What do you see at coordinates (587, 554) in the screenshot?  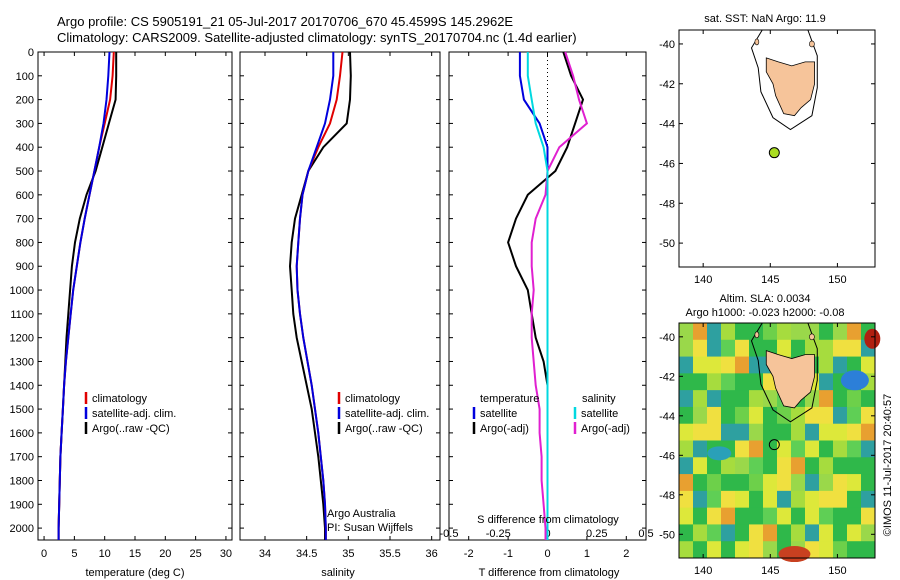 I see `x-tick-label: 1` at bounding box center [587, 554].